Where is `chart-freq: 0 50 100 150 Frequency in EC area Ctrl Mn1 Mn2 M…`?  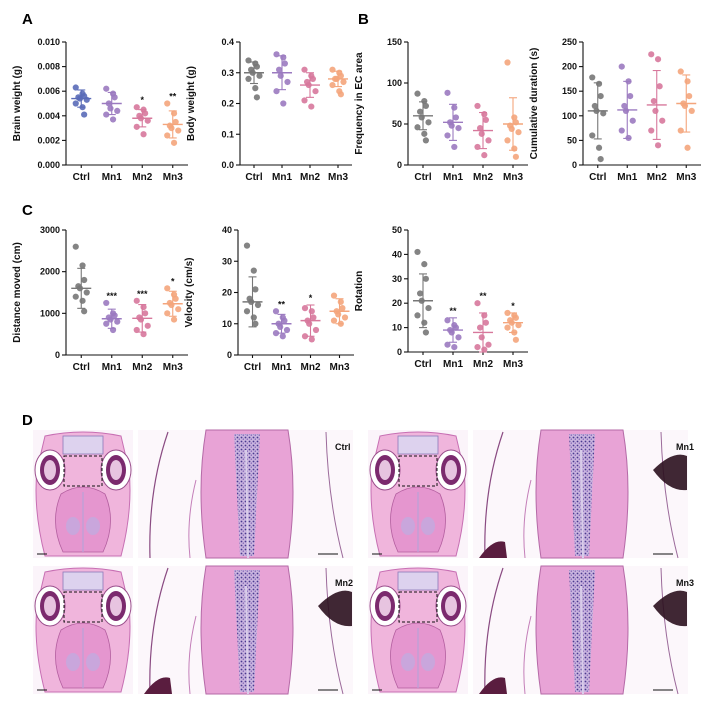 chart-freq: 0 50 100 150 Frequency in EC area Ctrl Mn1 Mn2 M… is located at coordinates (441, 110).